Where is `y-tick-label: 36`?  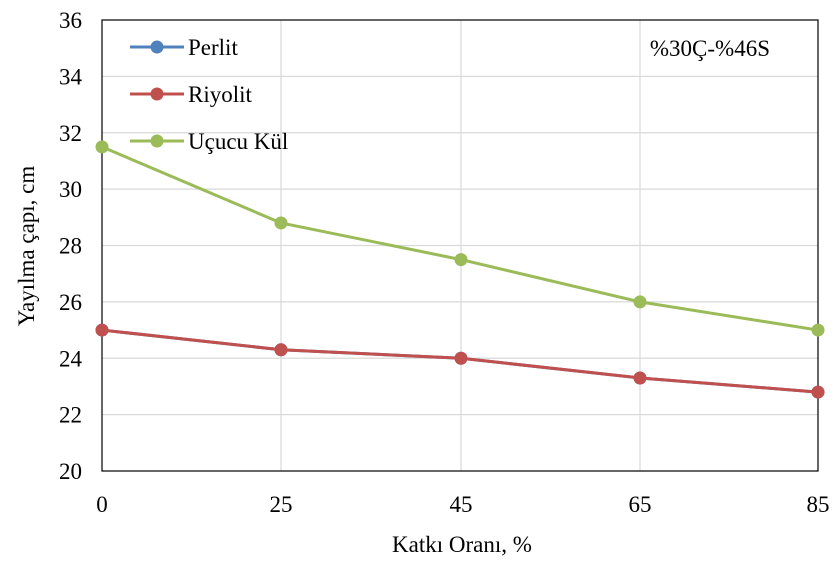
y-tick-label: 36 is located at coordinates (70, 20).